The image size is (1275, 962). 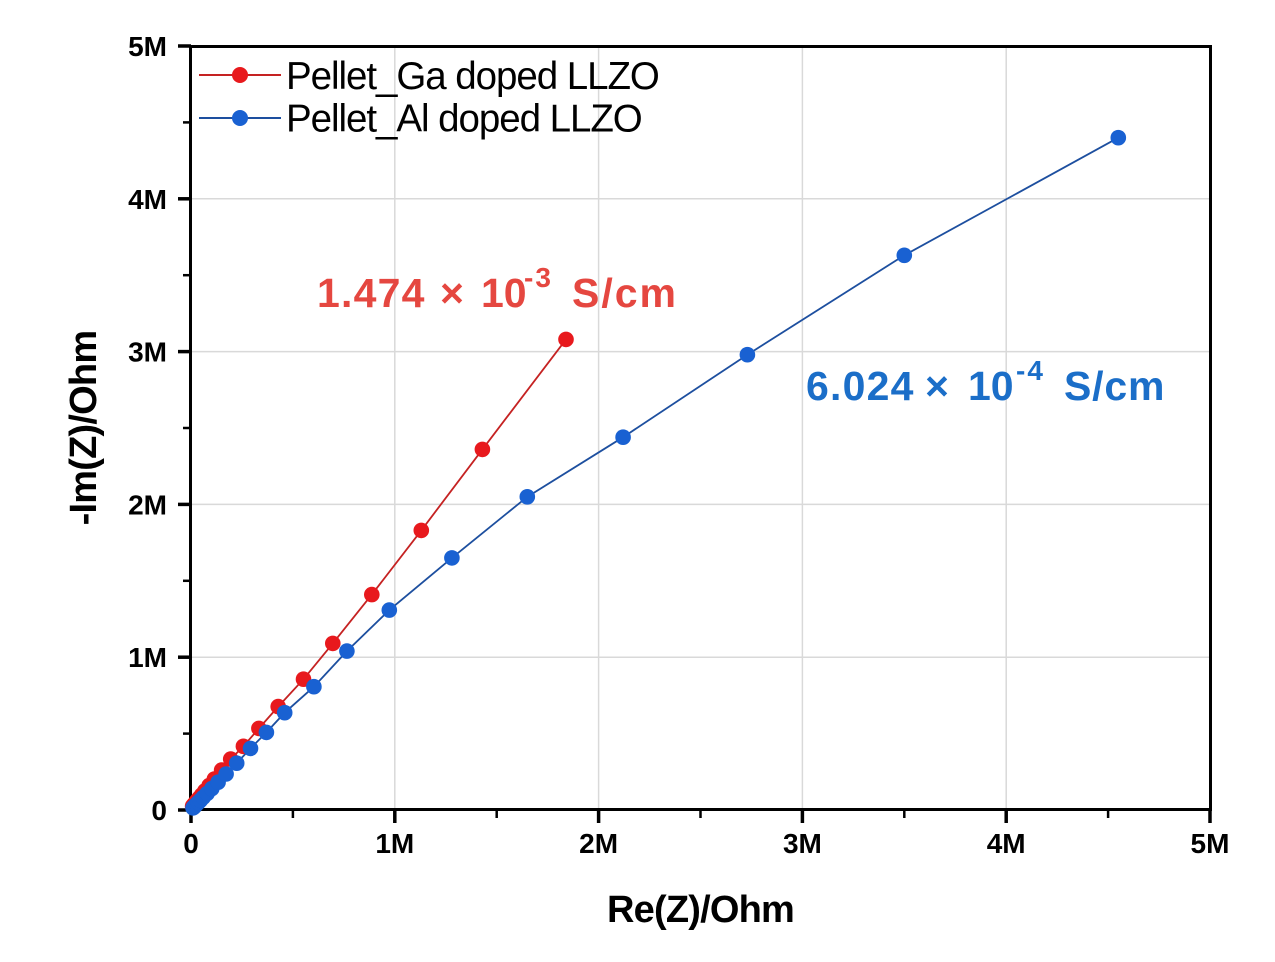 I want to click on svg-text: Pellet_Ga doped LLZO, so click(x=472, y=76).